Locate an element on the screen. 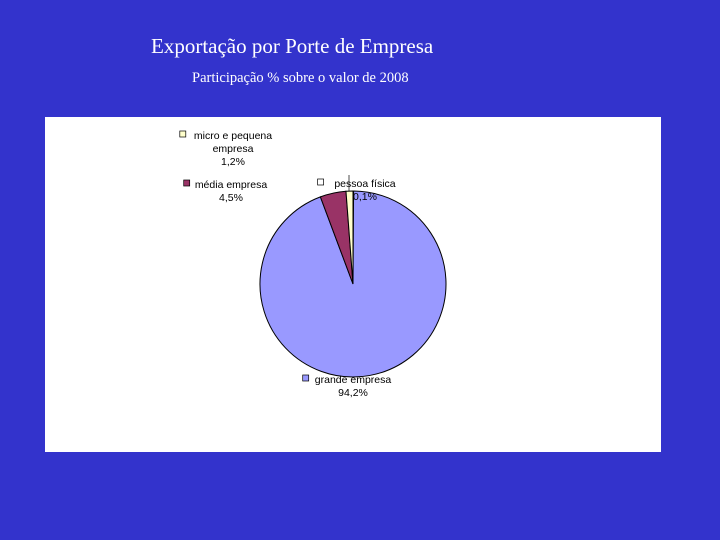  label-category-micro-pequena-empresa: empresa is located at coordinates (233, 149).